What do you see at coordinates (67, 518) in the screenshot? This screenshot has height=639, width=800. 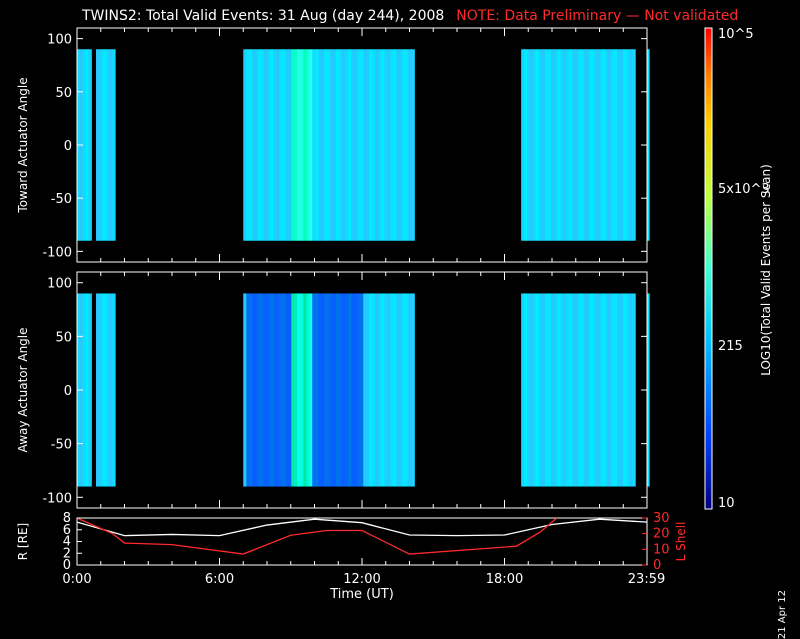 I see `y-tick-label: 8` at bounding box center [67, 518].